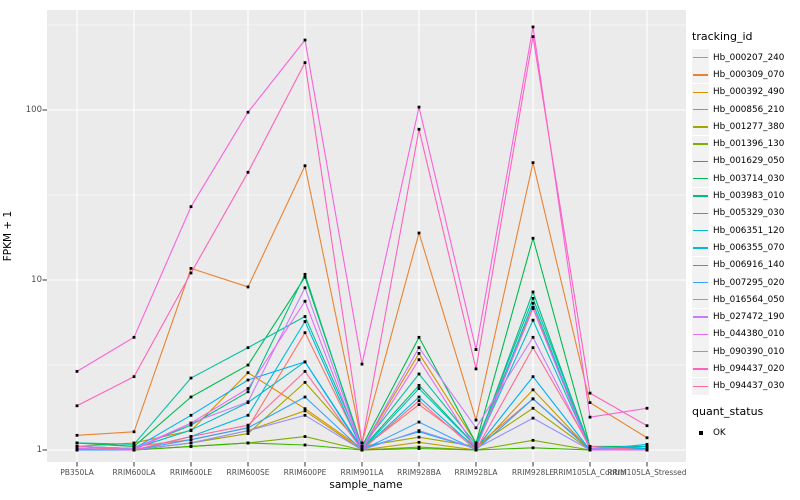 The image size is (800, 500). I want to click on legend-entry-label: Hb_044380_010, so click(749, 334).